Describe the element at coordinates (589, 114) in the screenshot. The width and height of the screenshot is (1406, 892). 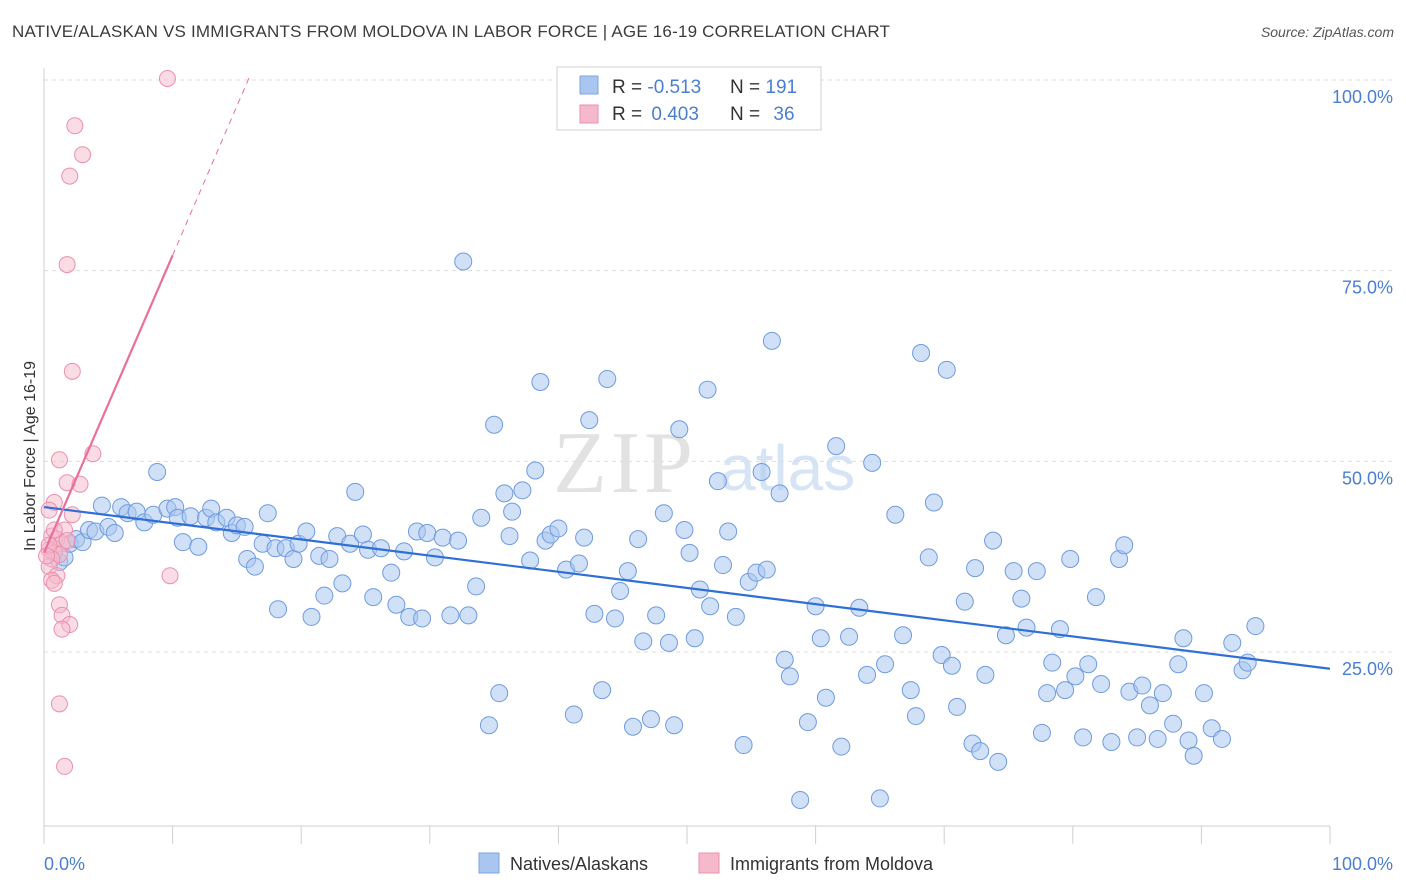
I see `legend-swatch-pink` at that location.